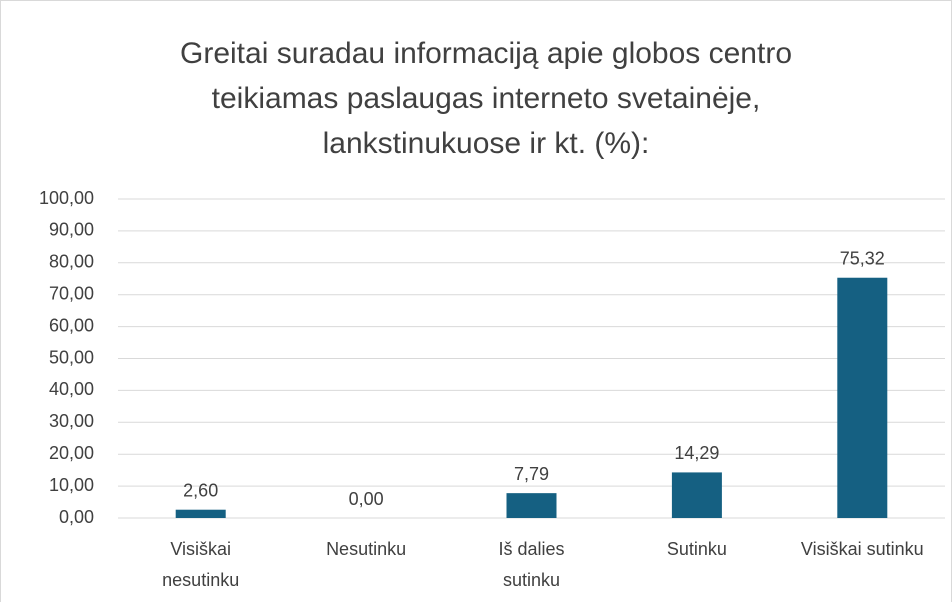 Image resolution: width=952 pixels, height=602 pixels. What do you see at coordinates (531, 564) in the screenshot?
I see `x-tick-label: Iš dalies sutinku` at bounding box center [531, 564].